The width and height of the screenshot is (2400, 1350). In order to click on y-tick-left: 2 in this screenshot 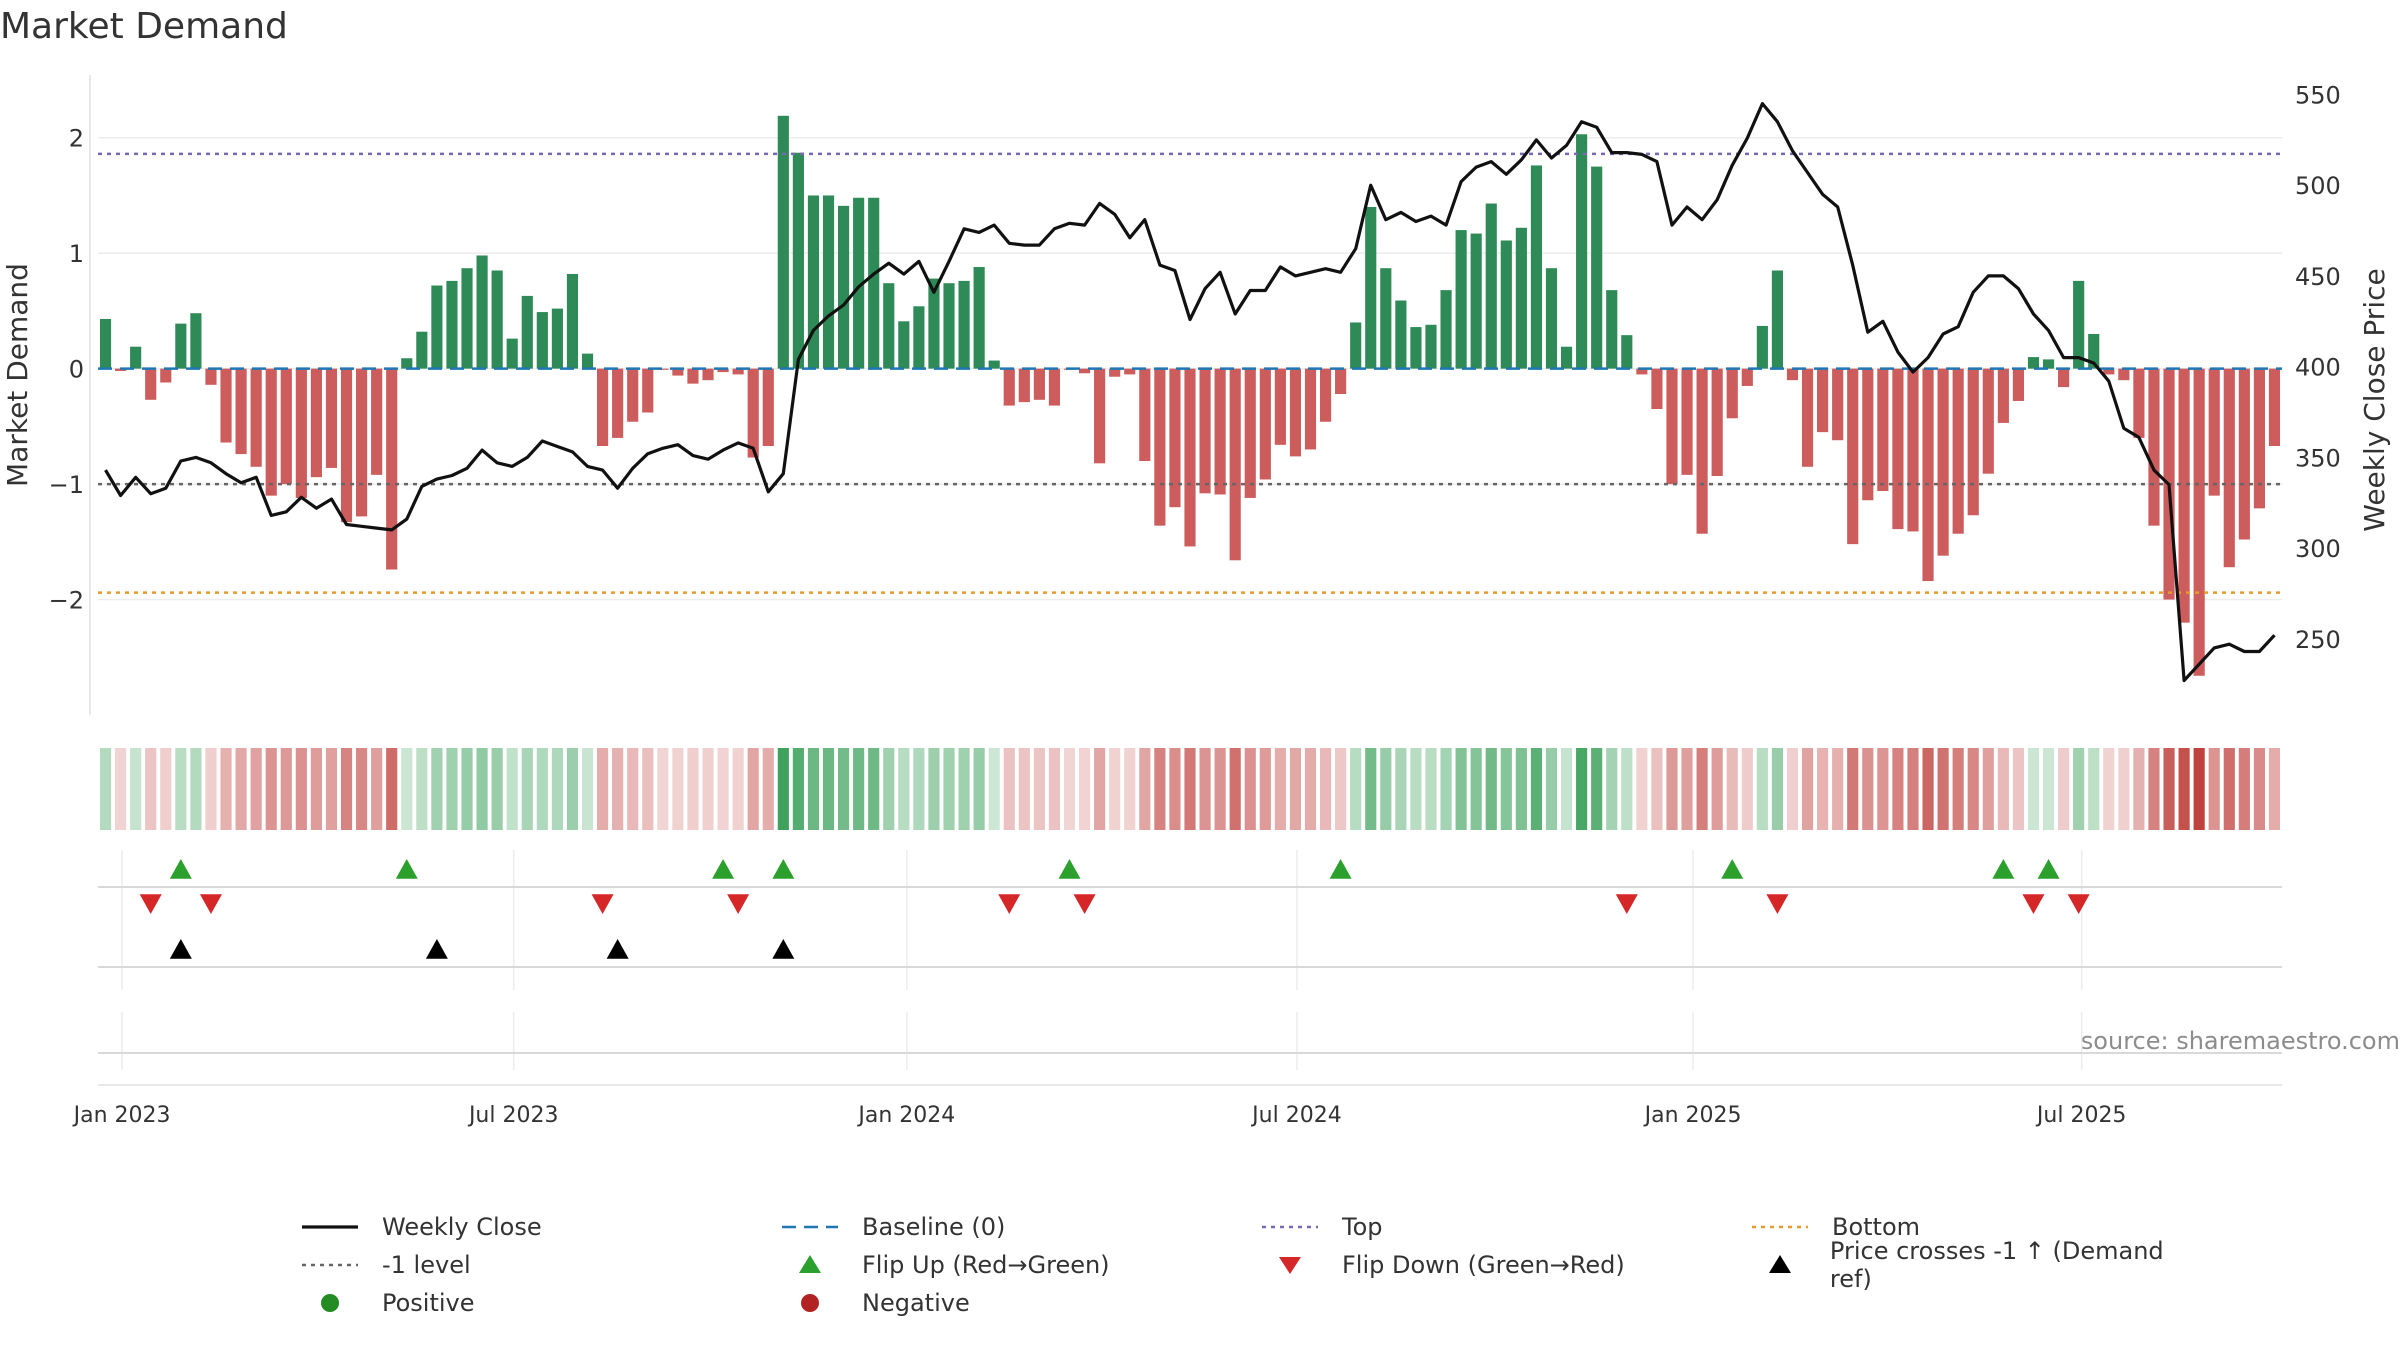, I will do `click(76, 139)`.